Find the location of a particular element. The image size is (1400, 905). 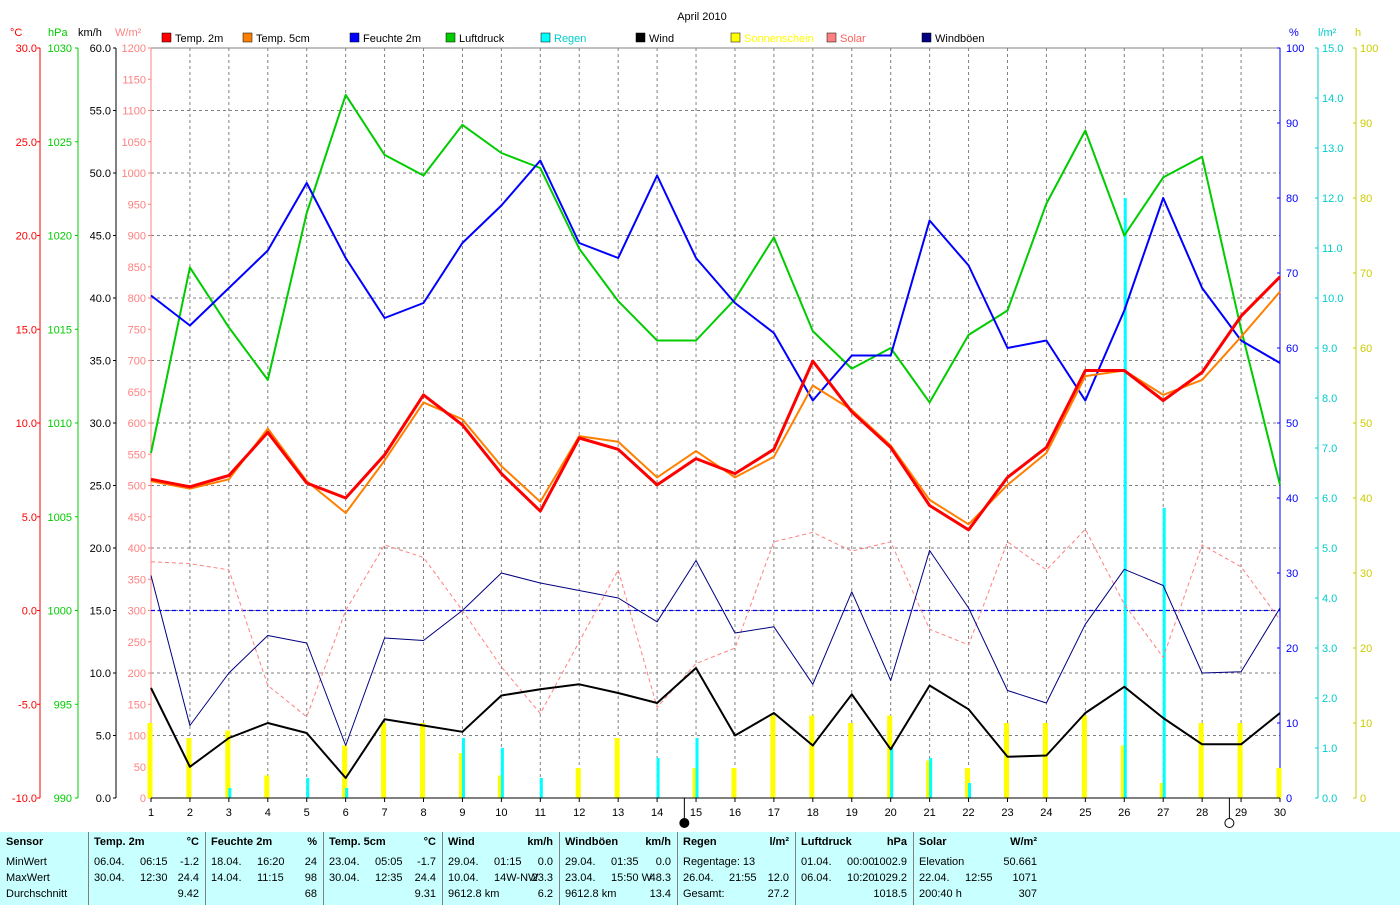

stats-header-label: Feuchte 2m is located at coordinates (242, 842).